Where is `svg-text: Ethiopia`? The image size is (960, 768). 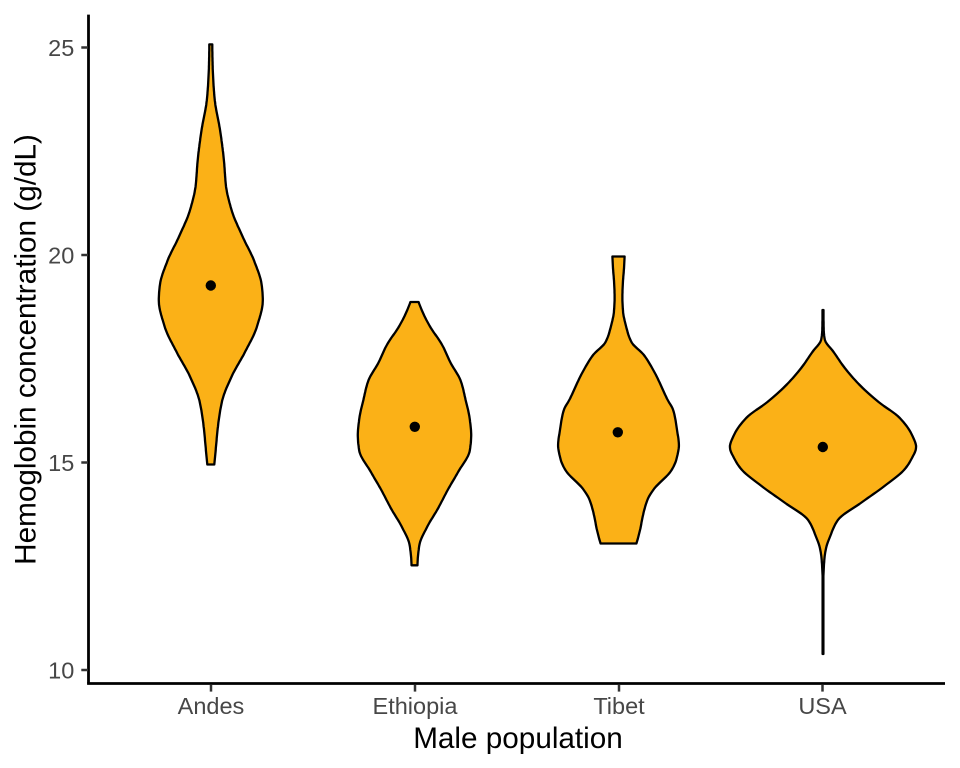 svg-text: Ethiopia is located at coordinates (416, 706).